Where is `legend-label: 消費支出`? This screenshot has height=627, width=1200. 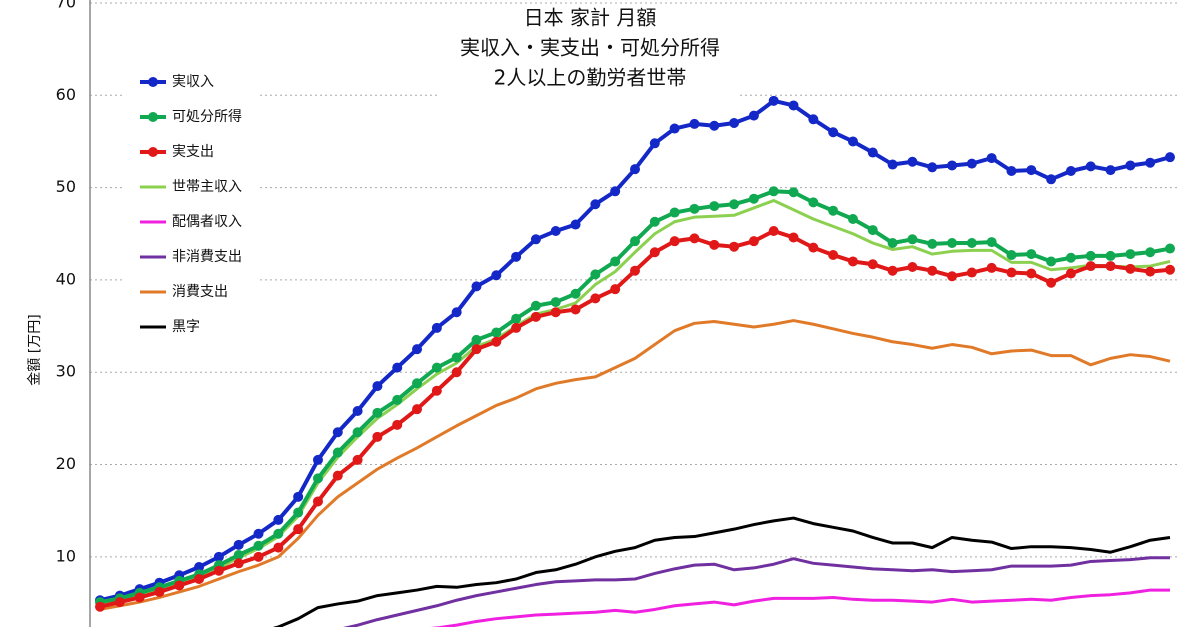 legend-label: 消費支出 is located at coordinates (200, 292).